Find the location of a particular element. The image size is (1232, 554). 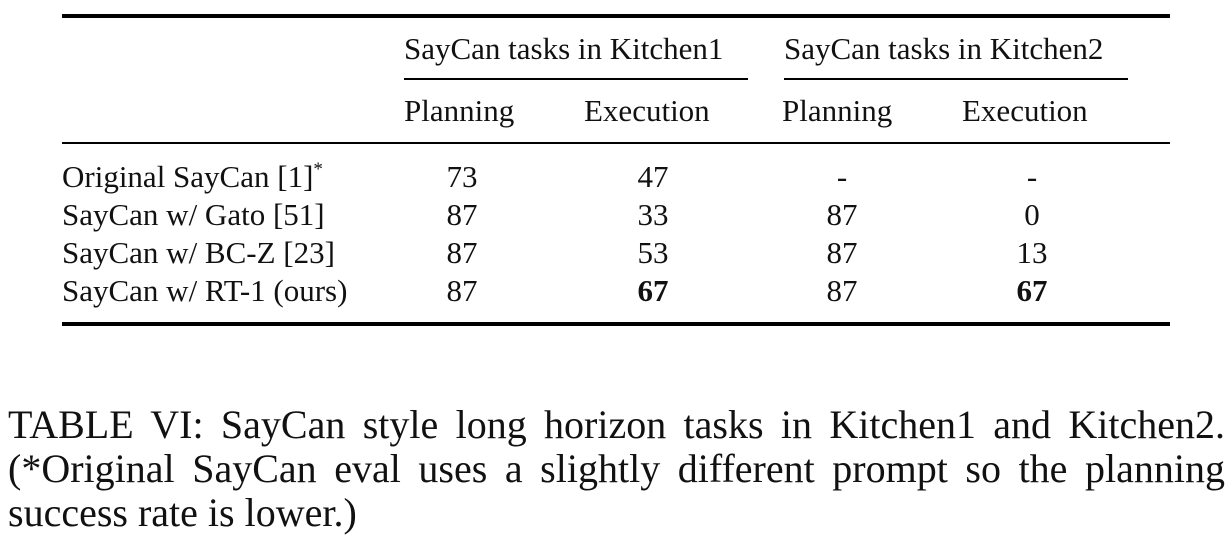

table-cell: 53 is located at coordinates (653, 252).